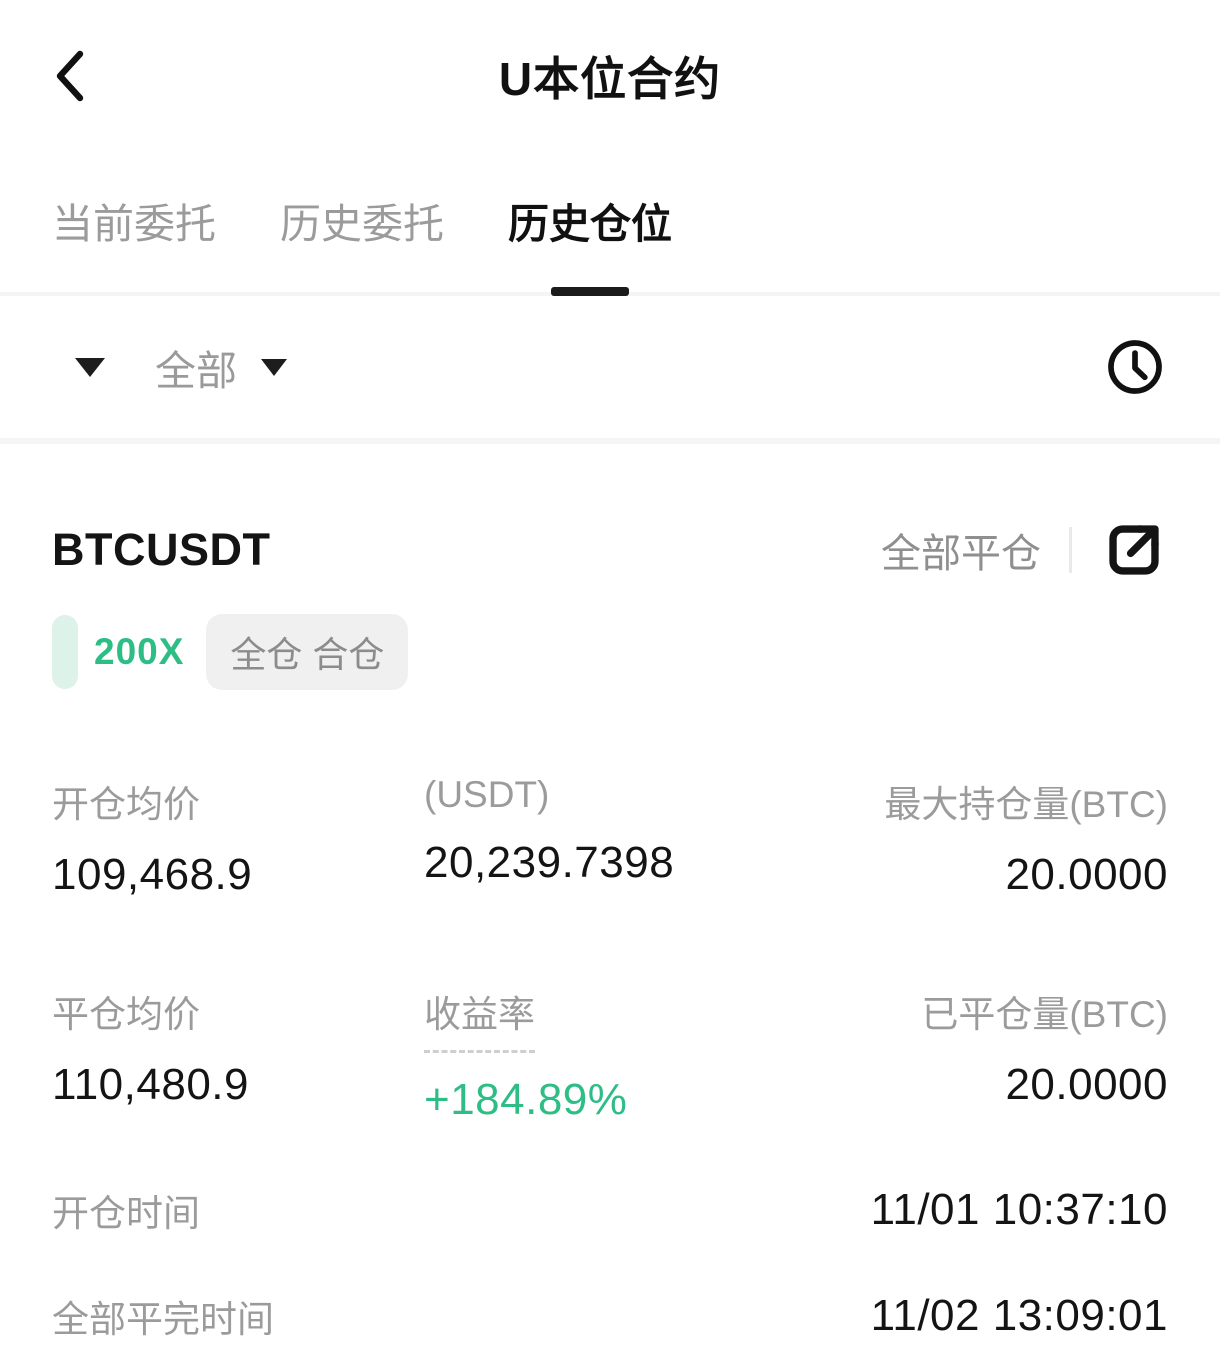  What do you see at coordinates (610, 1210) in the screenshot?
I see `open-time-row: 开仓时间 11/01 10:37:10` at bounding box center [610, 1210].